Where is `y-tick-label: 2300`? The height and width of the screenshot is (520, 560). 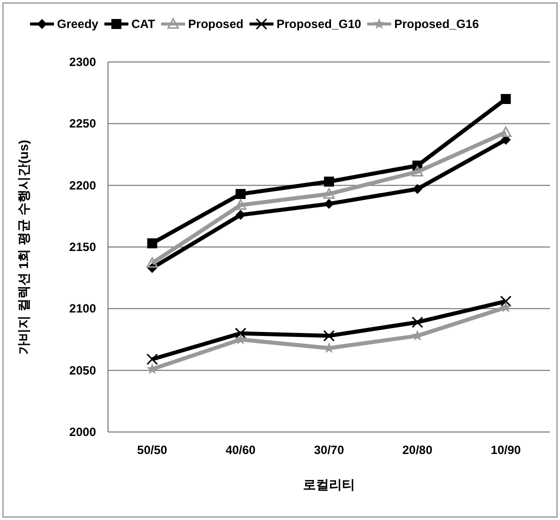
y-tick-label: 2300 is located at coordinates (82, 62).